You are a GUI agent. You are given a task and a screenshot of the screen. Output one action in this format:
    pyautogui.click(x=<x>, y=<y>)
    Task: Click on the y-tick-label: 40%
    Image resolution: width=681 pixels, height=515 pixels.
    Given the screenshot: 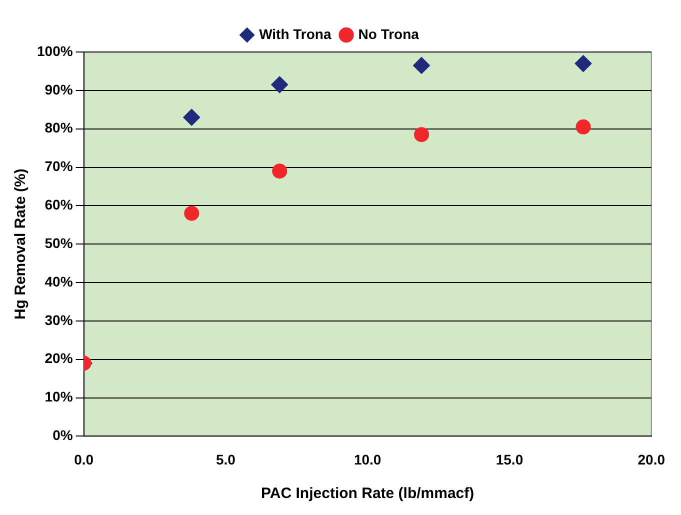 What is the action you would take?
    pyautogui.click(x=59, y=281)
    